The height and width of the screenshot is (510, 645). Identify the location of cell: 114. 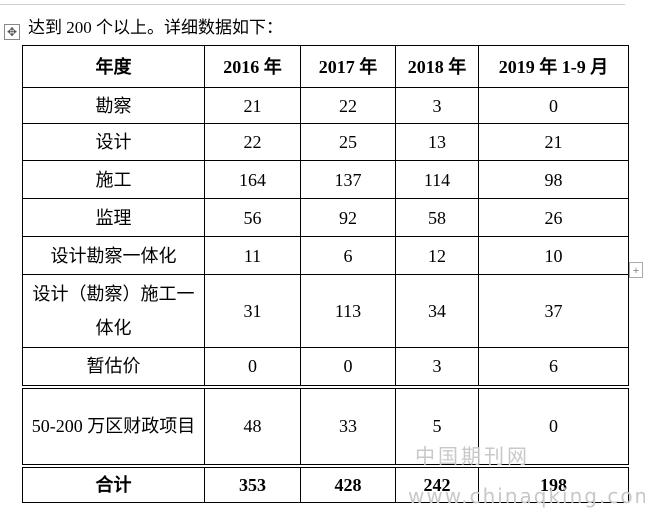
(437, 179).